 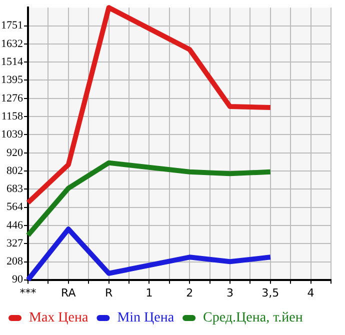 What do you see at coordinates (15, 243) in the screenshot?
I see `y-tick-label: 327` at bounding box center [15, 243].